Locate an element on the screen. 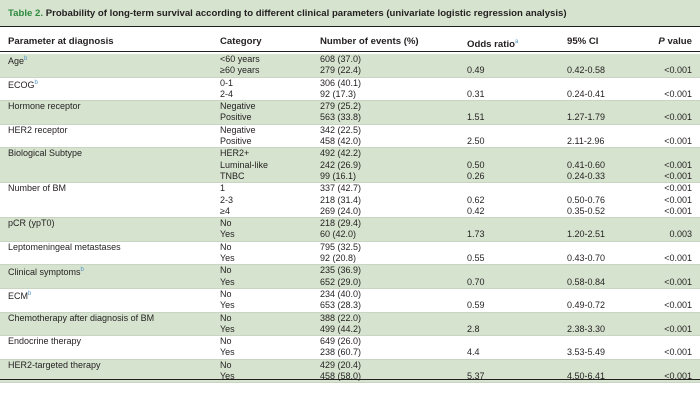 The width and height of the screenshot is (700, 415). table-row: ECMb No 234 (40.0) is located at coordinates (350, 295).